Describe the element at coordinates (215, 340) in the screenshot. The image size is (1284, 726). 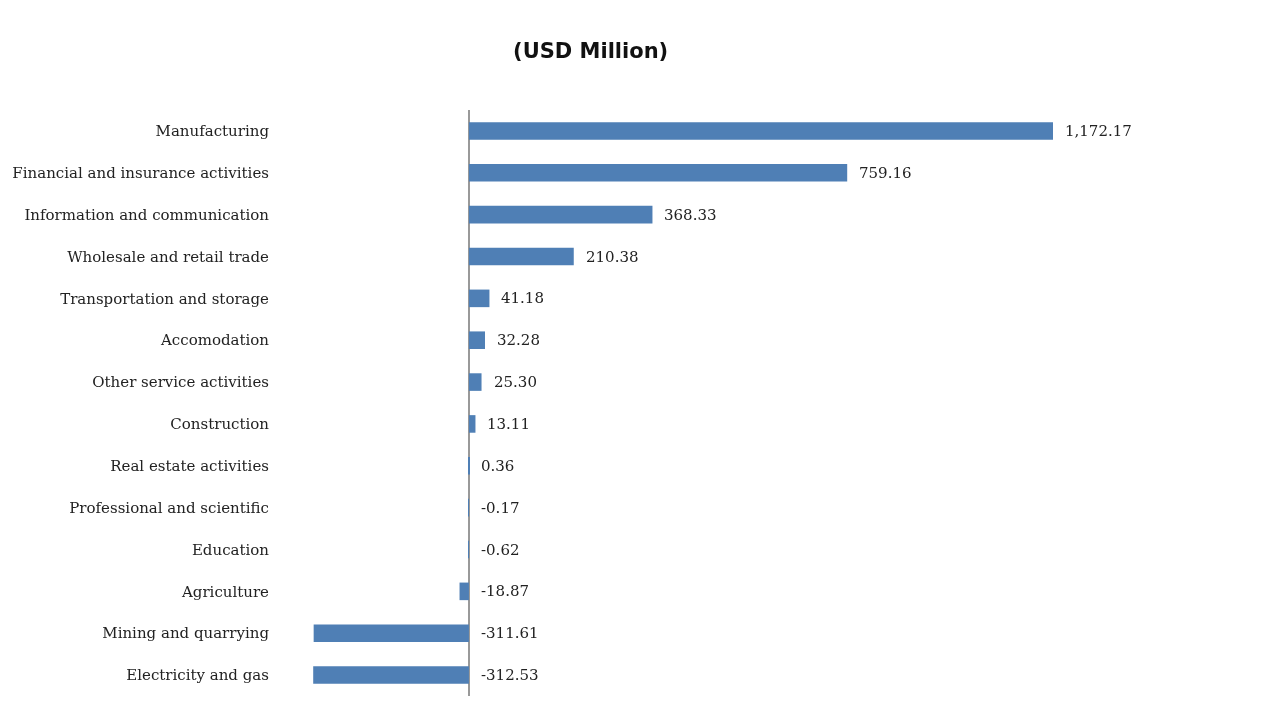
I see `y-tick-label: Accomodation` at that location.